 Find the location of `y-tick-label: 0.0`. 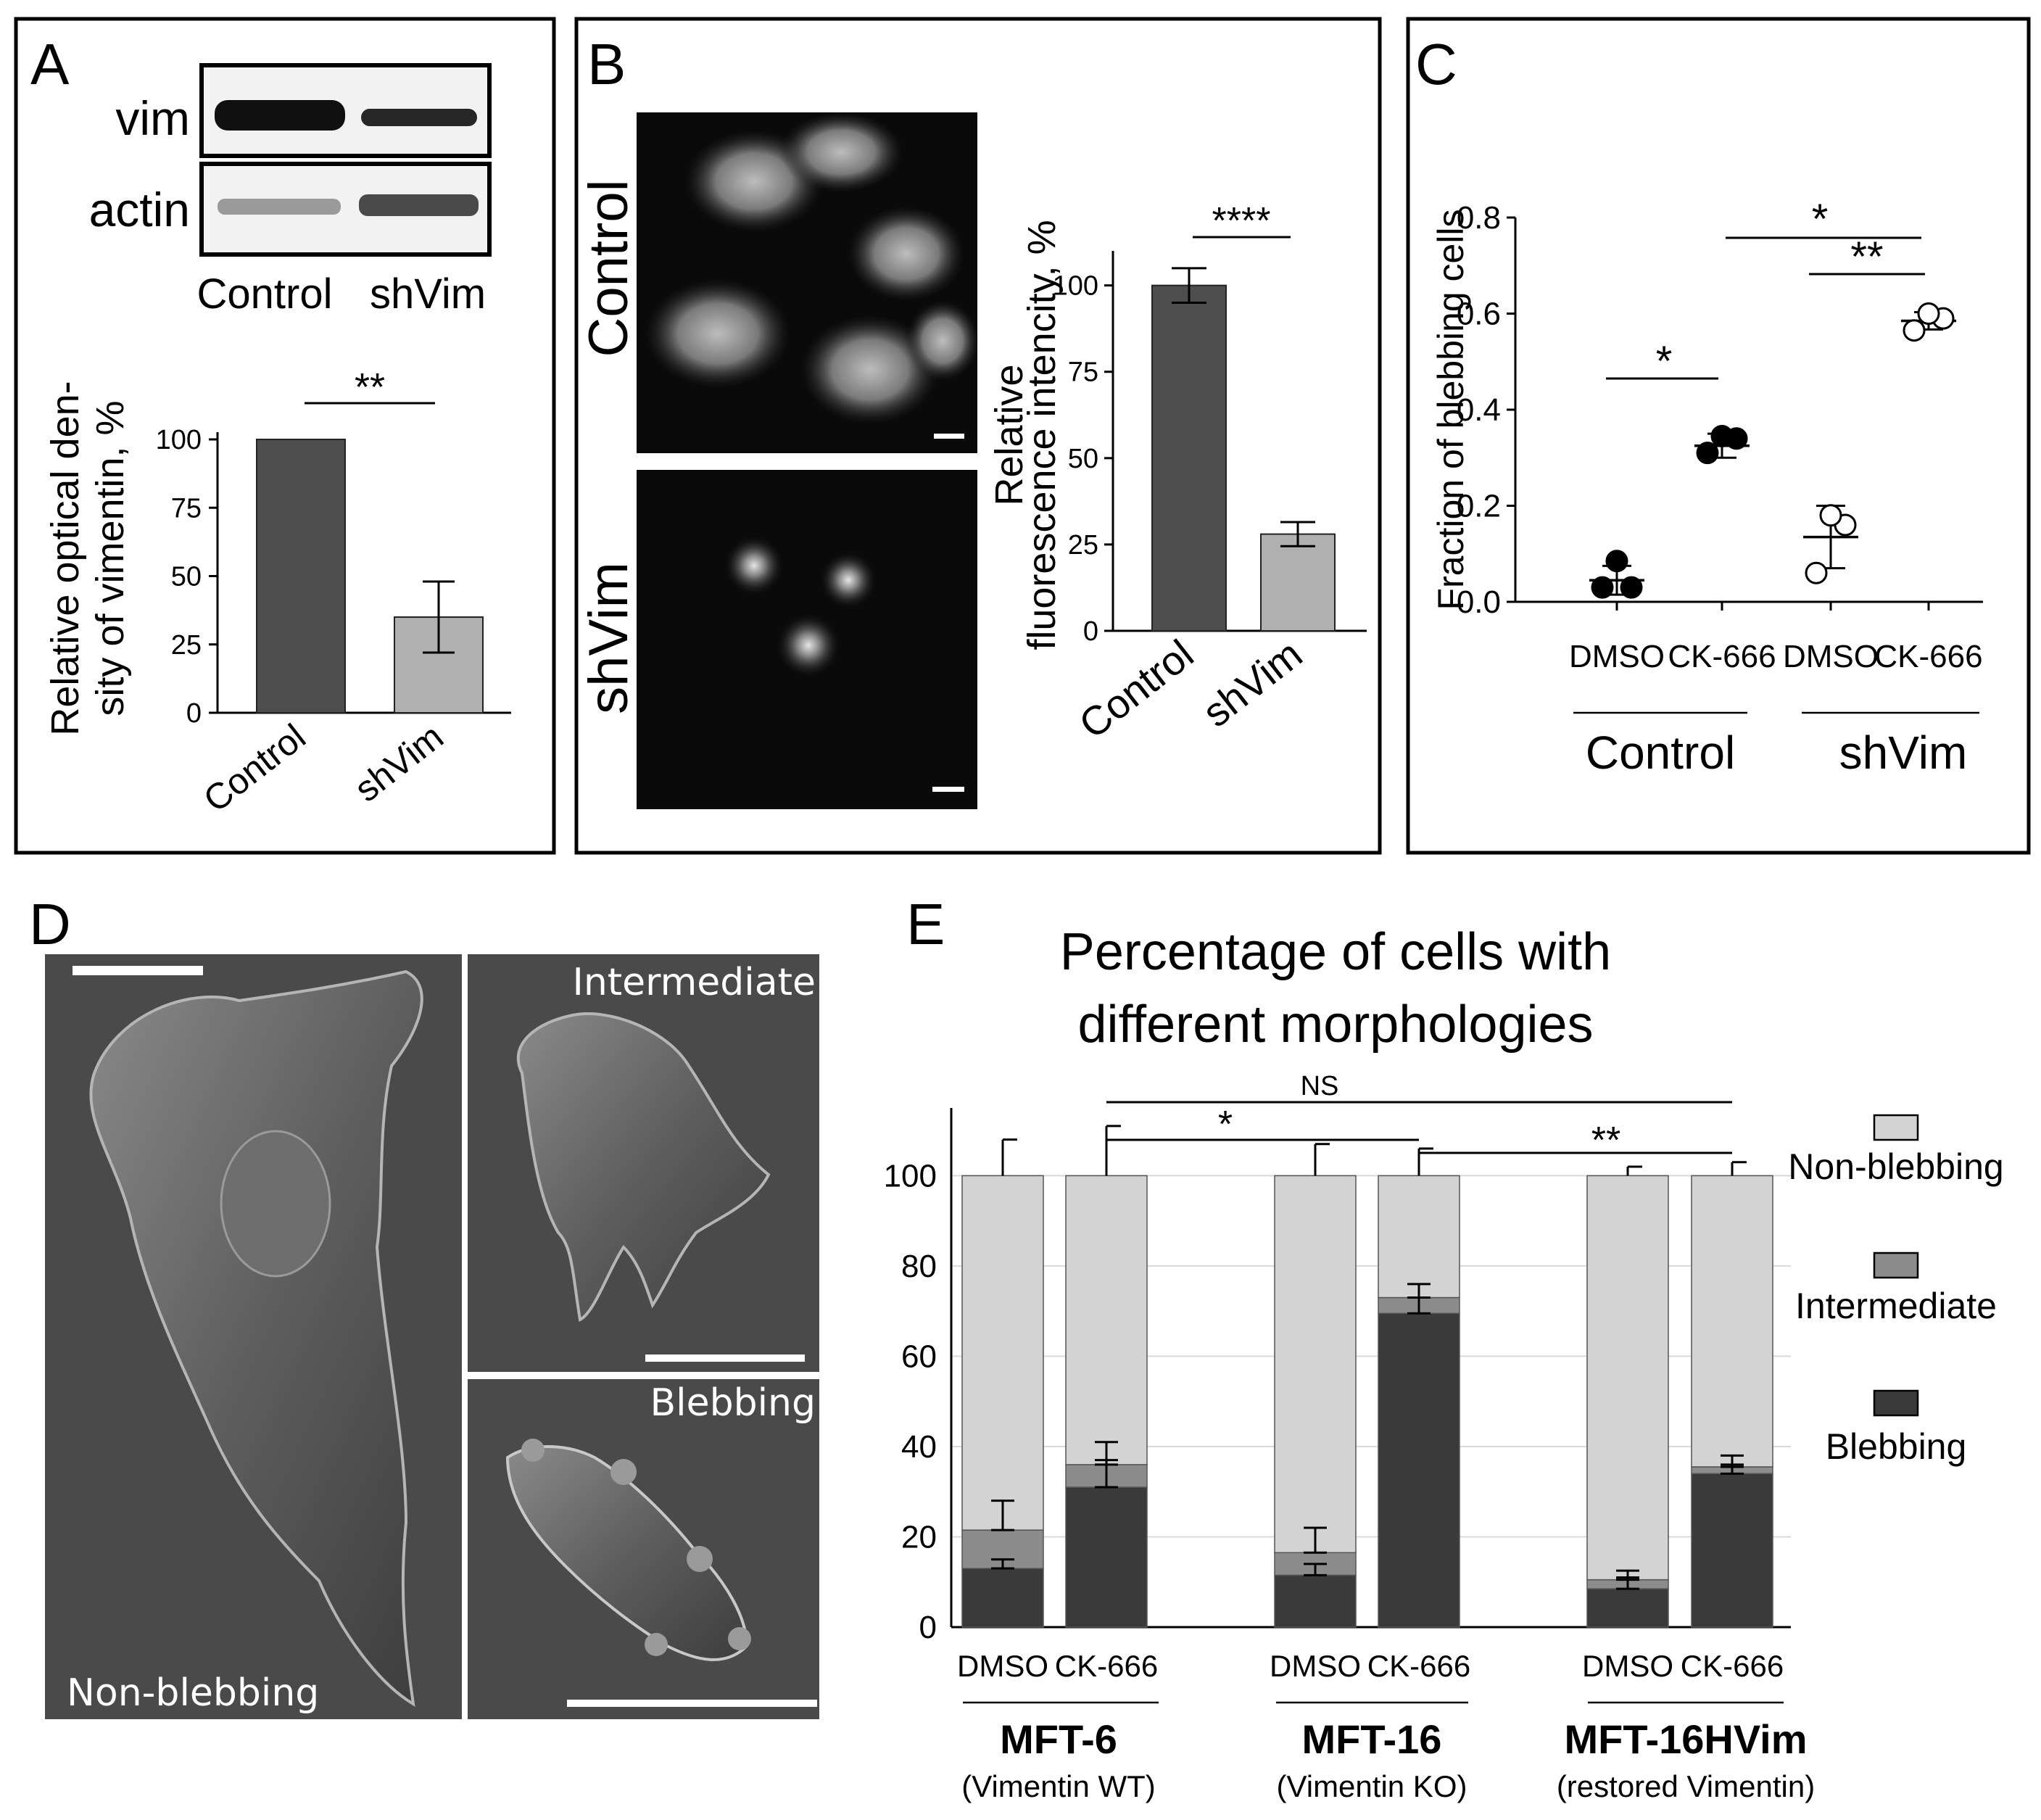

y-tick-label: 0.0 is located at coordinates (1479, 602).